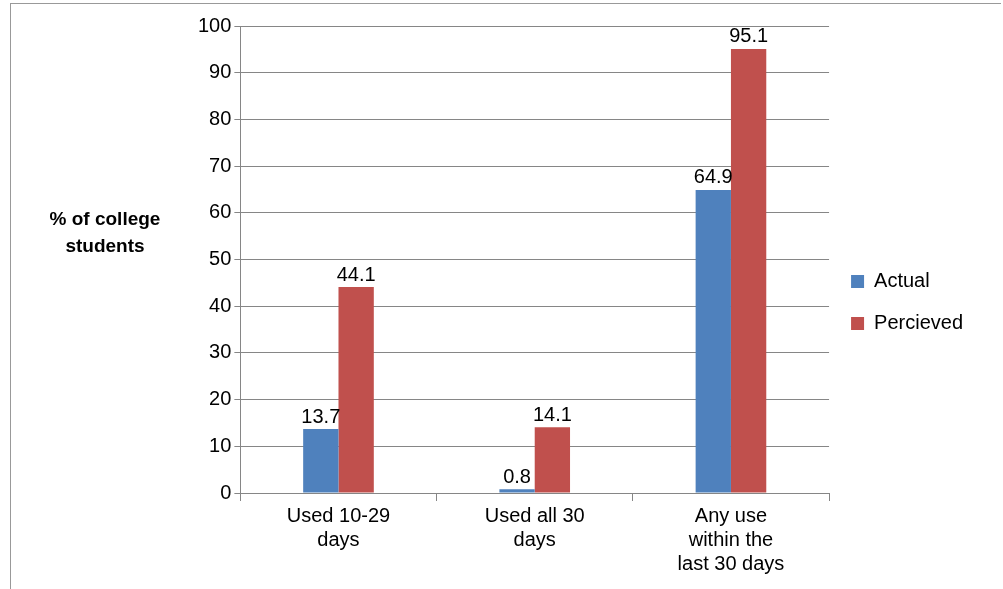 The width and height of the screenshot is (1003, 589). I want to click on y-tick-label: 80, so click(220, 117).